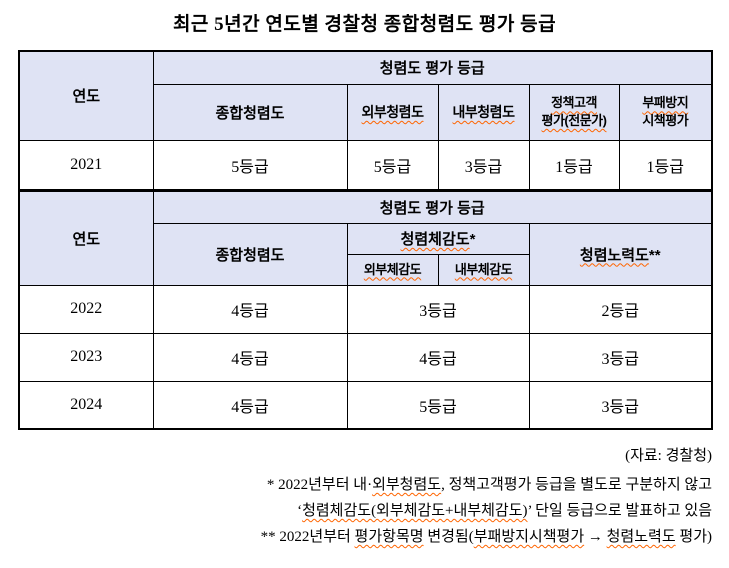 Image resolution: width=729 pixels, height=568 pixels. What do you see at coordinates (574, 120) in the screenshot?
I see `misspelled-text: 평가(전문가)` at bounding box center [574, 120].